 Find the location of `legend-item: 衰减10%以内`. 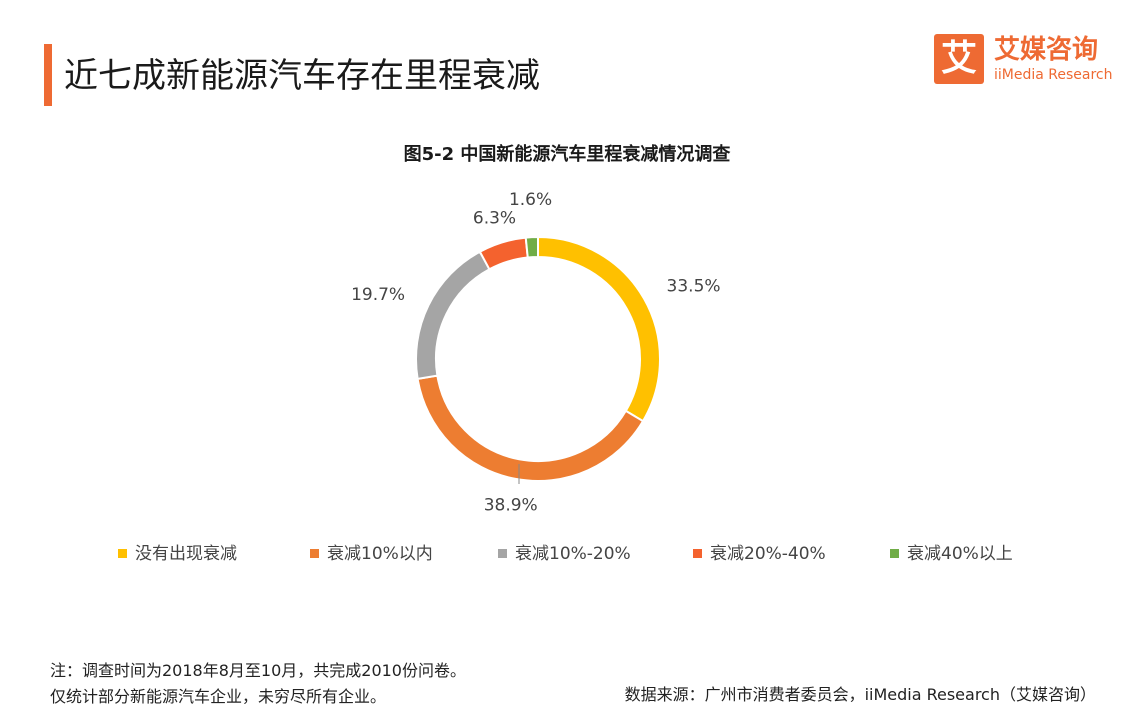

legend-item: 衰减10%以内 is located at coordinates (371, 554).